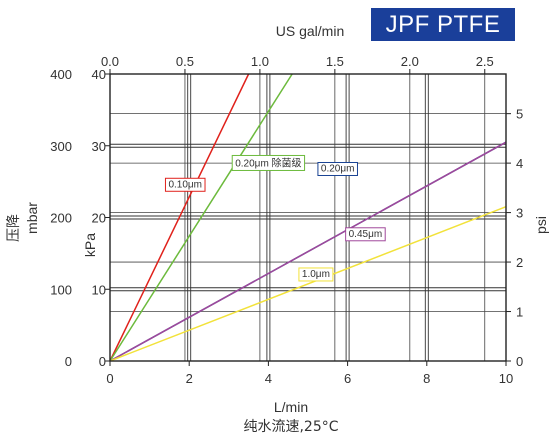 The height and width of the screenshot is (439, 557). What do you see at coordinates (110, 61) in the screenshot?
I see `top-tick-label: 0.0` at bounding box center [110, 61].